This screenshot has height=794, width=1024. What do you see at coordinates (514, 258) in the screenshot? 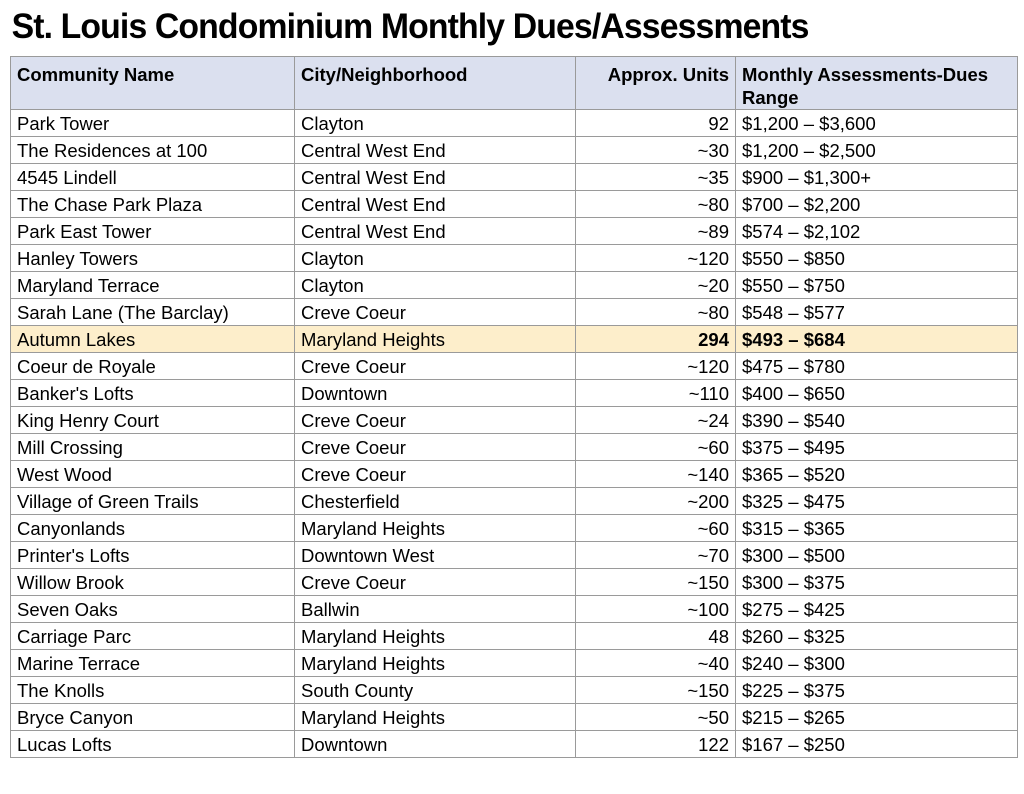
I see `table-row: Hanley Towers Clayton ~120 $550 – $850` at bounding box center [514, 258].